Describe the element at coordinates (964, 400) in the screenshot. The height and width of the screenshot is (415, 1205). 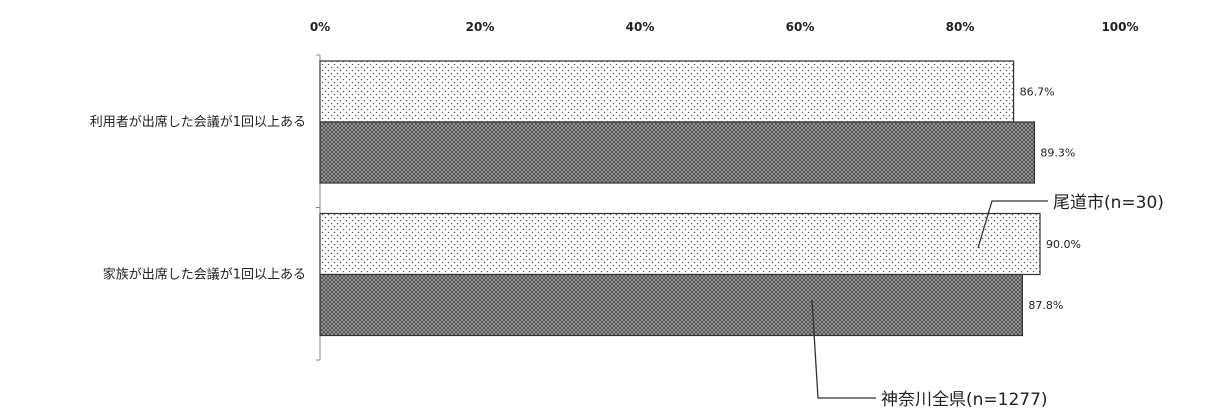
I see `legend-label: 神奈川全県(n=1277)` at that location.